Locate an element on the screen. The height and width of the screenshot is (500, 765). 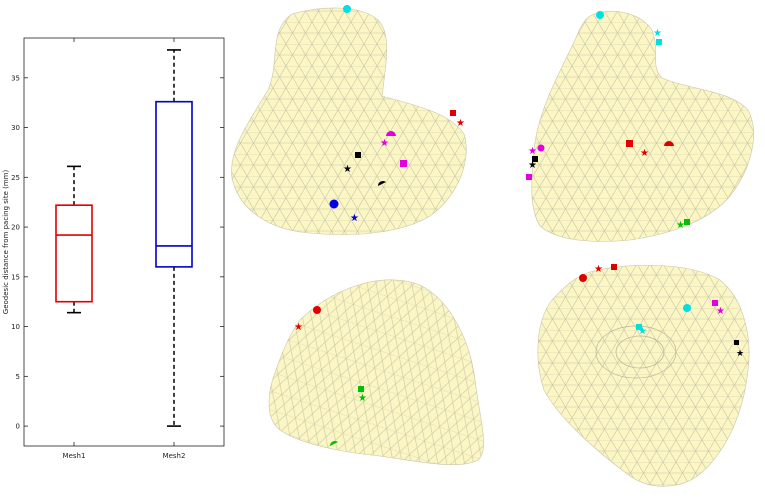
y-tick-label: 35 is located at coordinates (15, 78).